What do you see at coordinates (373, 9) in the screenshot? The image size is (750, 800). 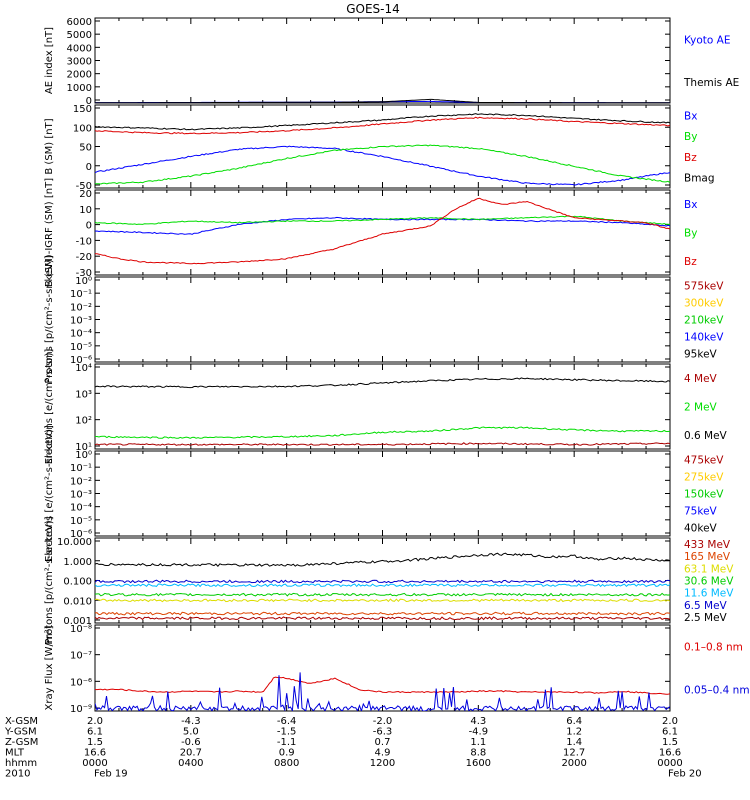 I see `plot-title: GOES-14` at bounding box center [373, 9].